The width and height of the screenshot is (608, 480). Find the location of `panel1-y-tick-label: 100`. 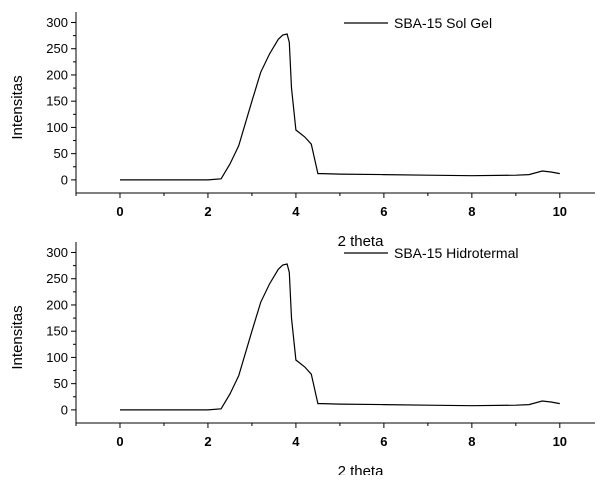

panel1-y-tick-label: 100 is located at coordinates (57, 127).